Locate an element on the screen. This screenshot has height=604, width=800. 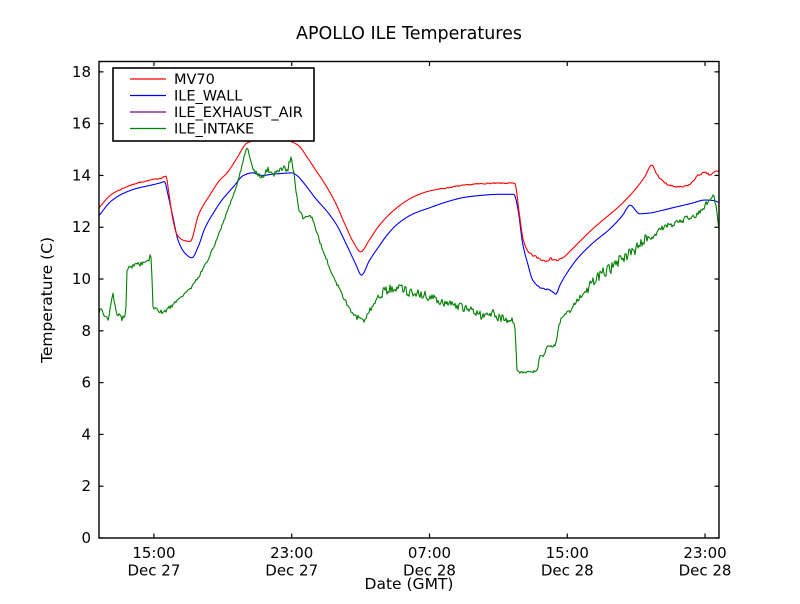
legend-label-ILE_WALL: ILE_WALL is located at coordinates (208, 97).